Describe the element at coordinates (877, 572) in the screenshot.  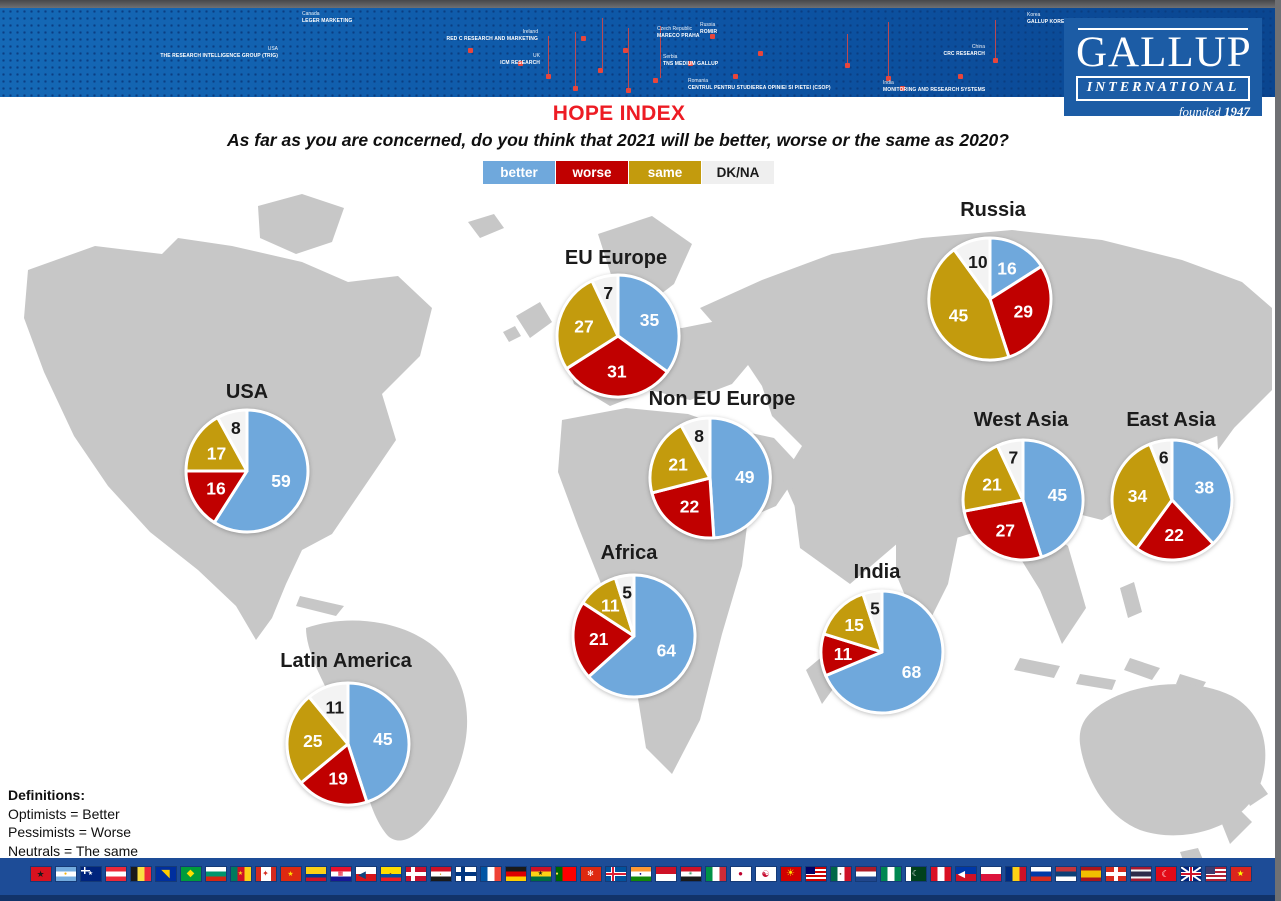
I see `region-title-india: India` at that location.